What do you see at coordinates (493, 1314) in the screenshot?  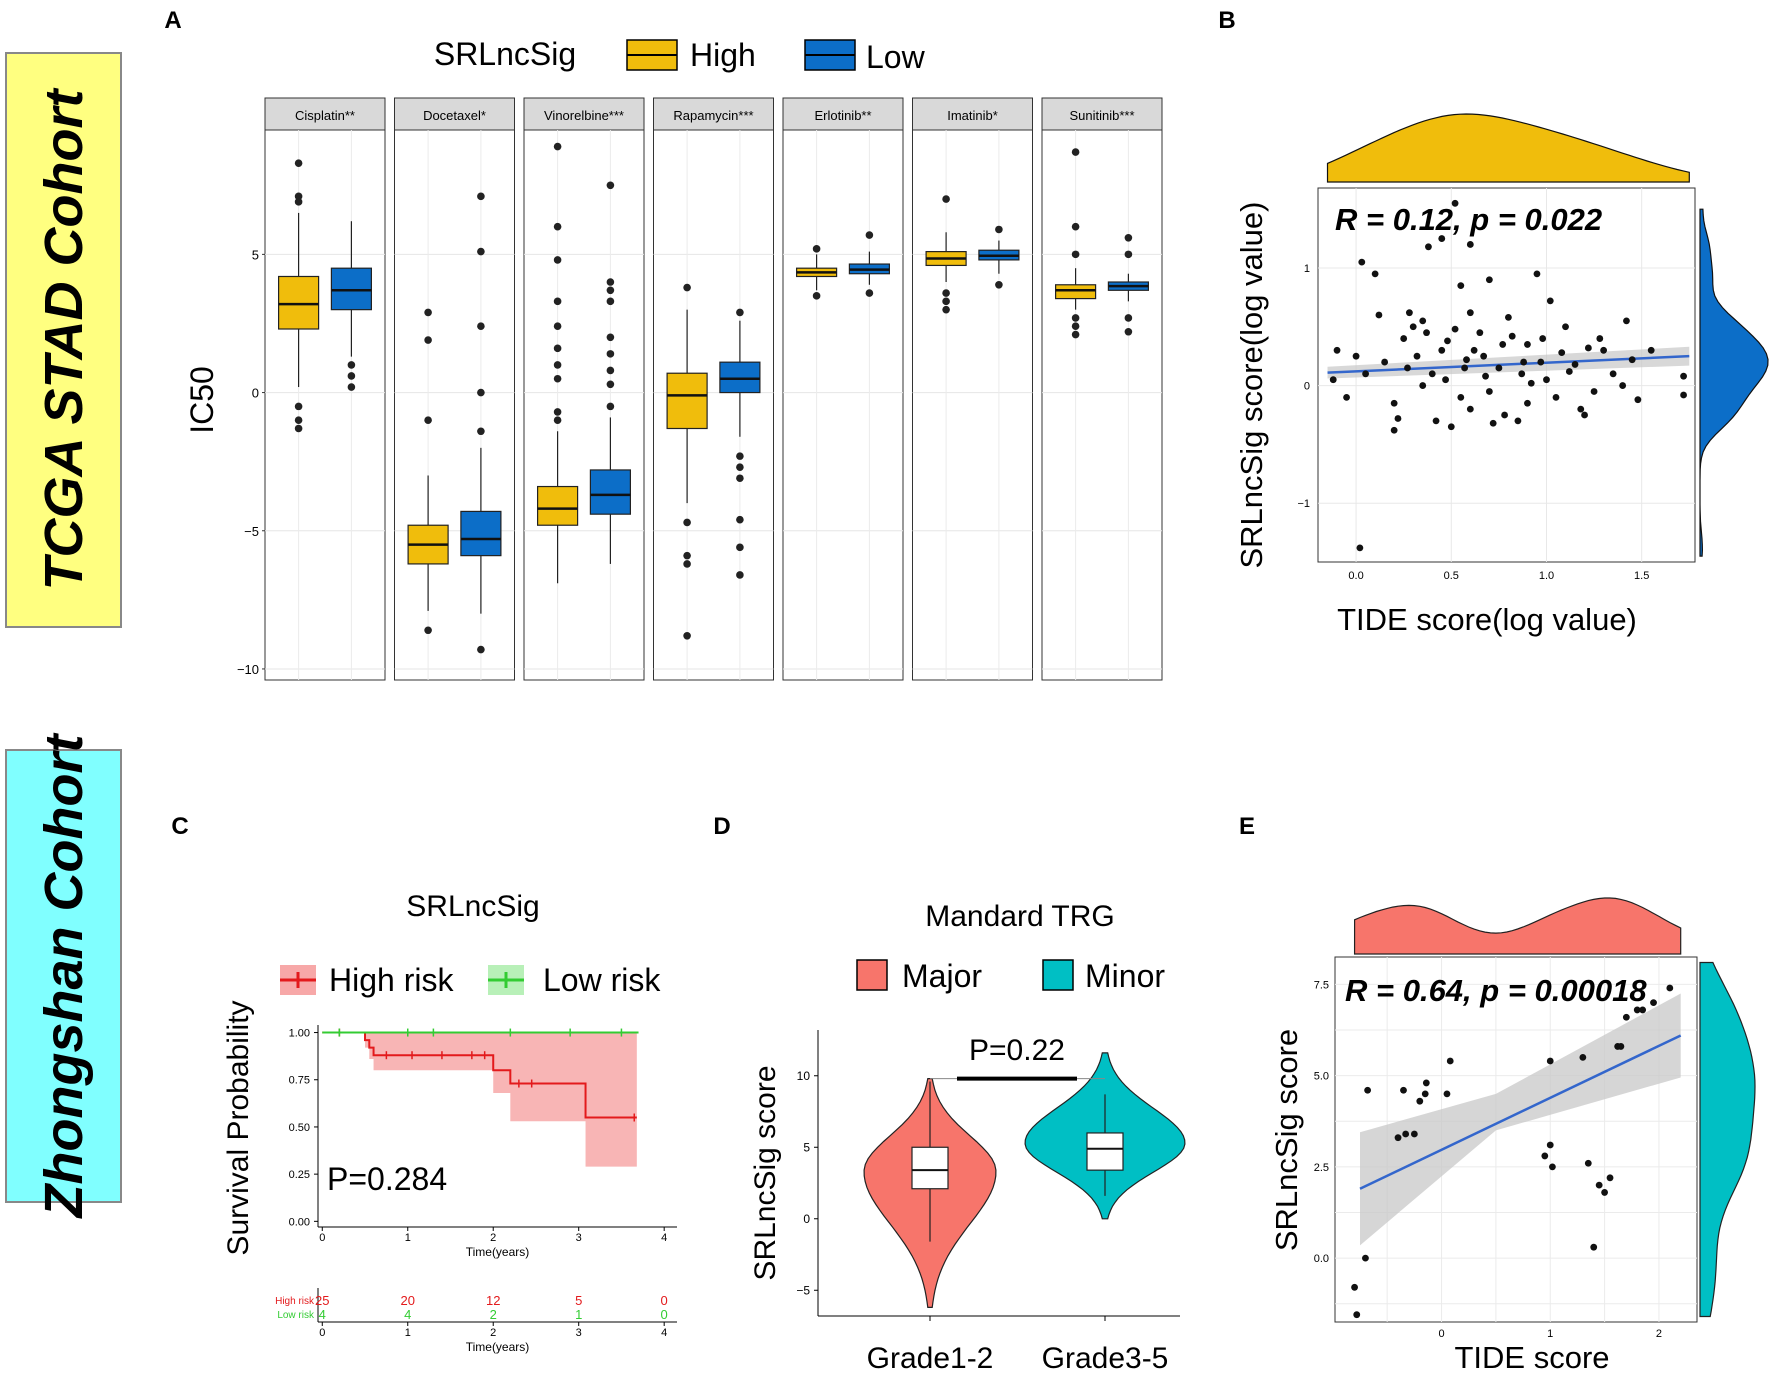 I see `panel-c-risk-value: 2` at bounding box center [493, 1314].